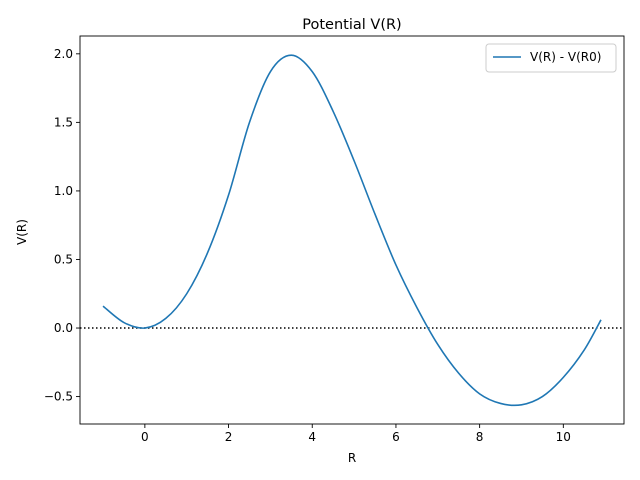 This screenshot has height=480, width=640. What do you see at coordinates (58, 397) in the screenshot?
I see `y-tick-label: −0.5` at bounding box center [58, 397].